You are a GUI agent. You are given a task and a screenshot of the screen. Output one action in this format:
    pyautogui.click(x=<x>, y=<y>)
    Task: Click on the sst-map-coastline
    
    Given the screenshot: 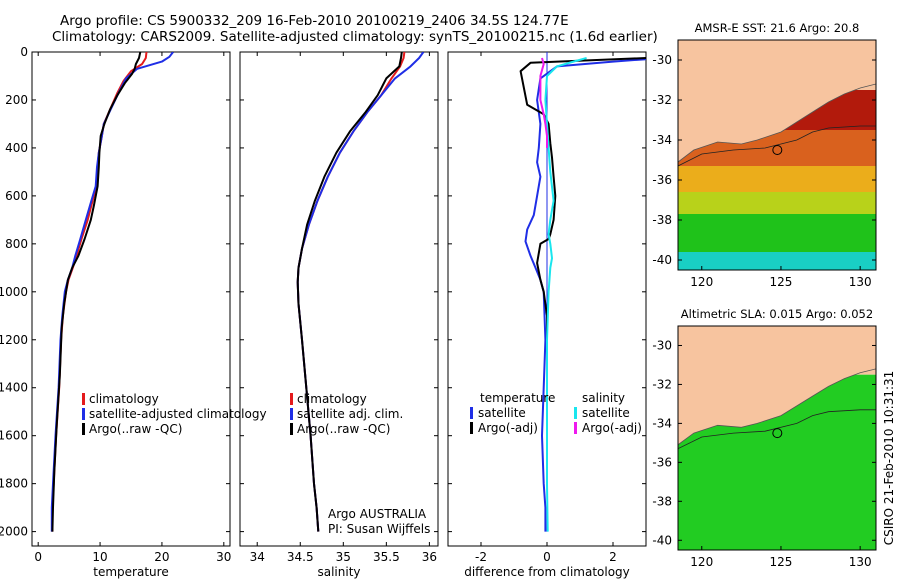 What is the action you would take?
    pyautogui.click(x=777, y=123)
    